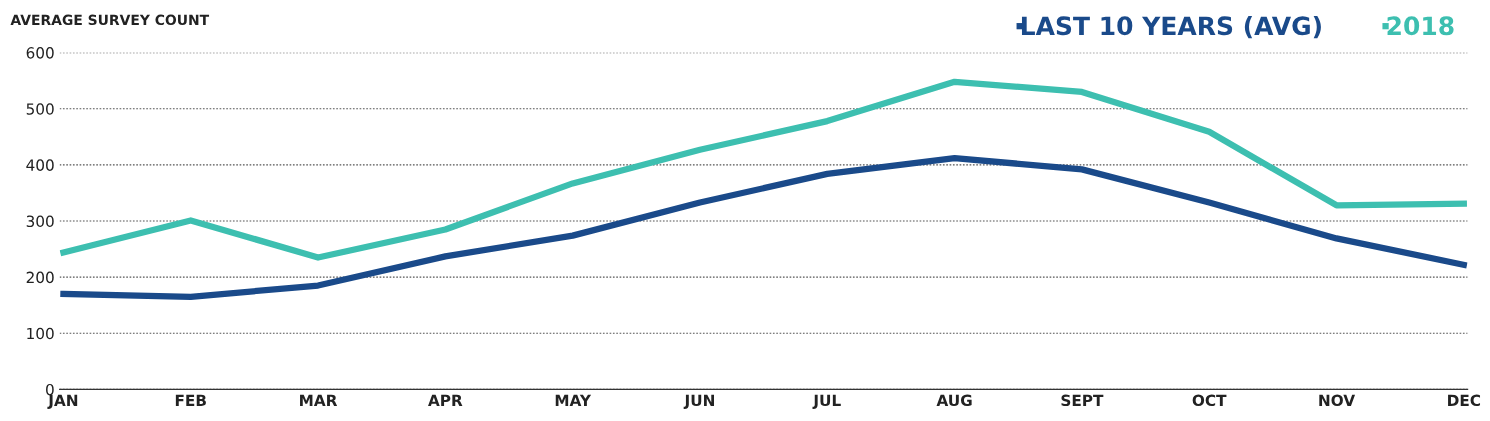 The image size is (1490, 421). I want to click on x-tick-label: SEPT, so click(1082, 400).